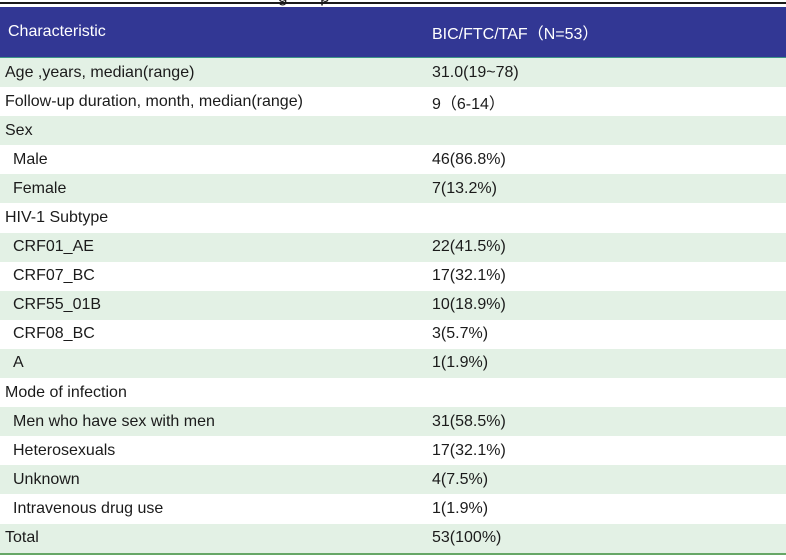 Image resolution: width=786 pixels, height=560 pixels. I want to click on row-label: Mode of infection, so click(66, 392).